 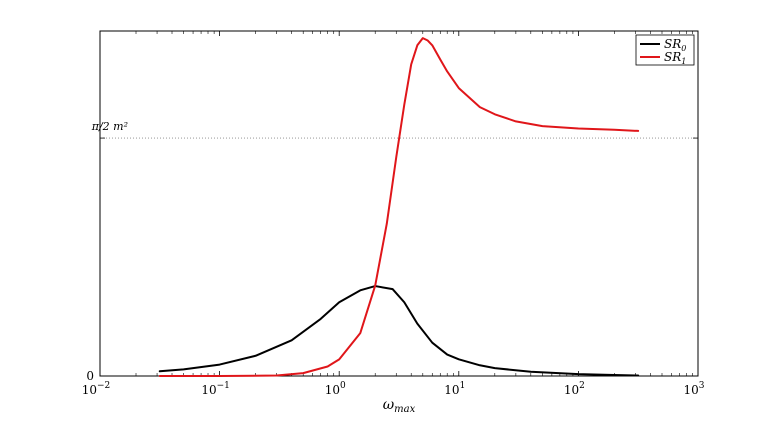 What do you see at coordinates (215, 389) in the screenshot?
I see `x-tick-label: 10⁻¹` at bounding box center [215, 389].